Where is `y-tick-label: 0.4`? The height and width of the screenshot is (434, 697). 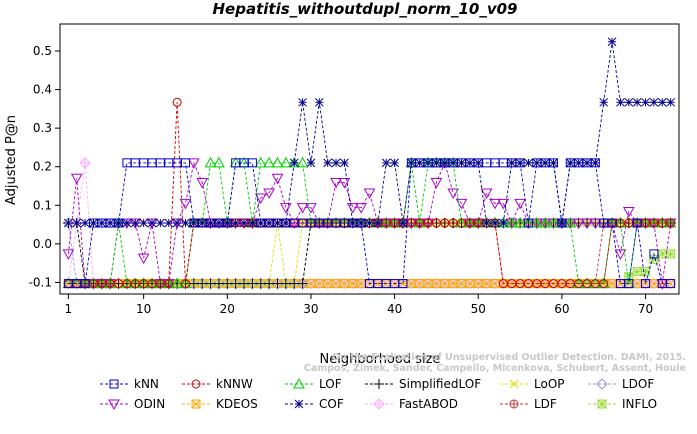 y-tick-label: 0.4 is located at coordinates (42, 90).